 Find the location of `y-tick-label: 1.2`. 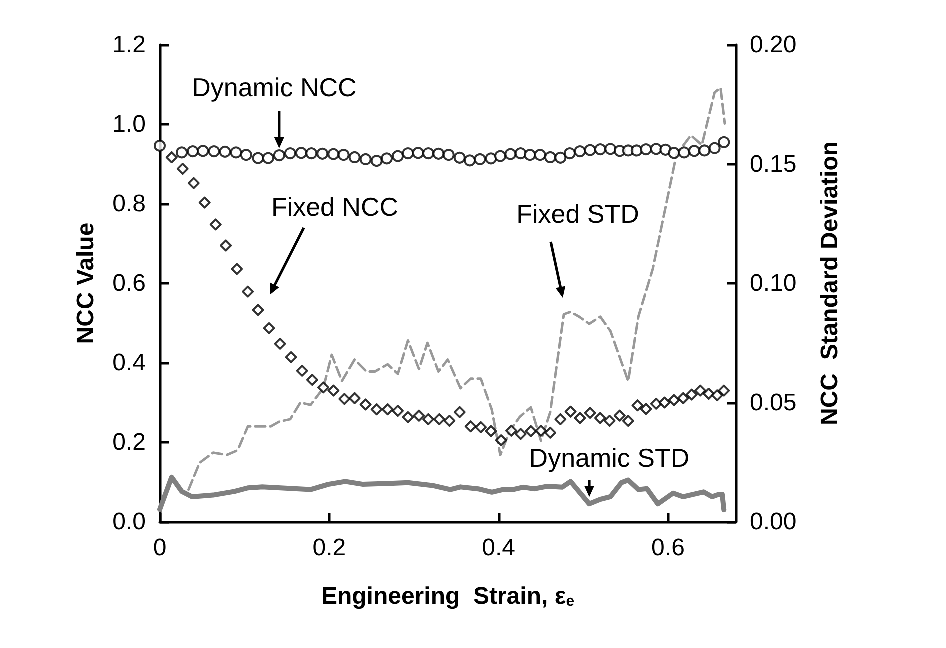

y-tick-label: 1.2 is located at coordinates (129, 45).